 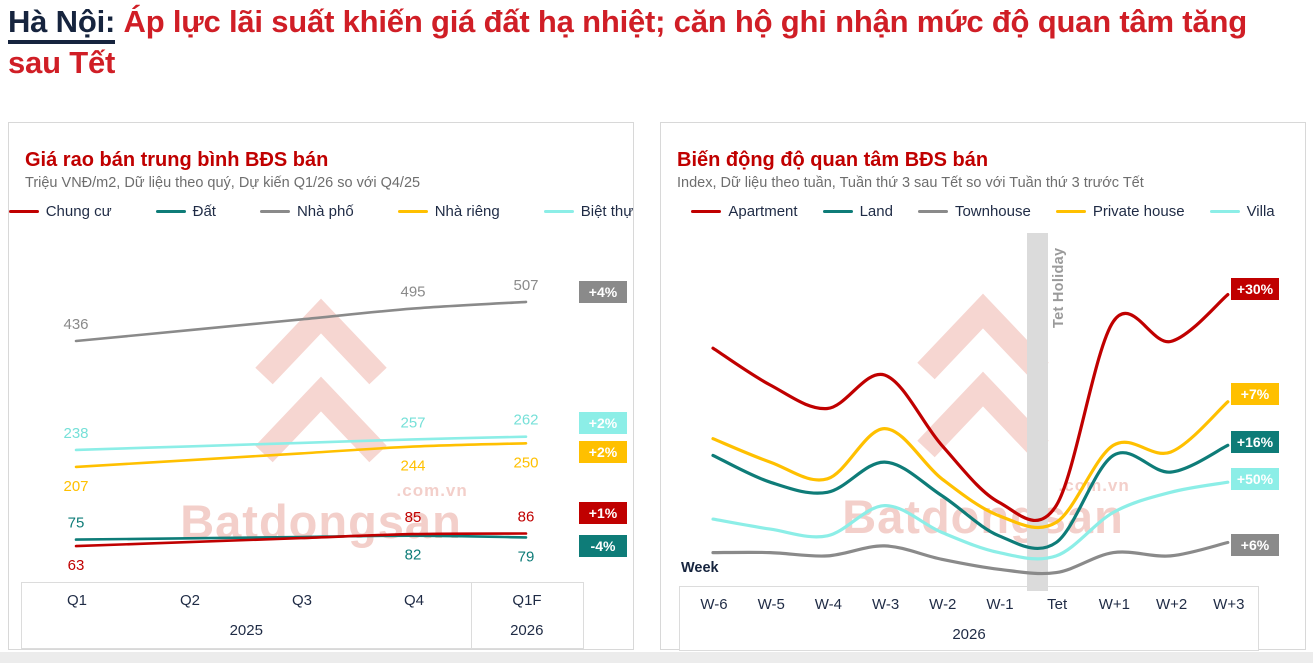 What do you see at coordinates (301, 321) in the screenshot?
I see `series-line-nhà-phố` at bounding box center [301, 321].